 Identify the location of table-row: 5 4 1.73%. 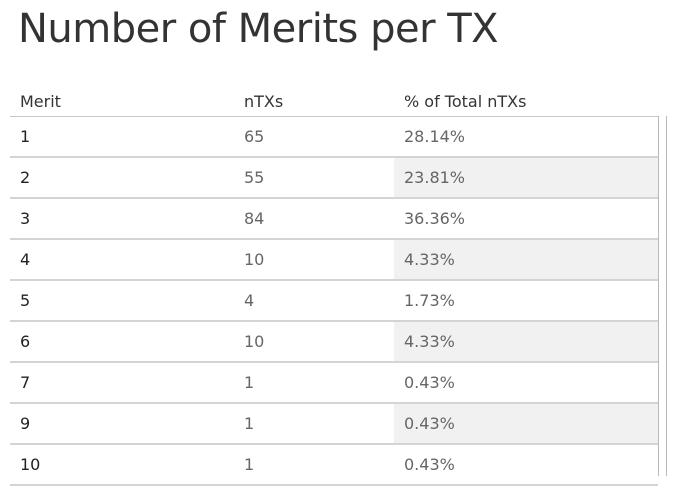
(334, 301).